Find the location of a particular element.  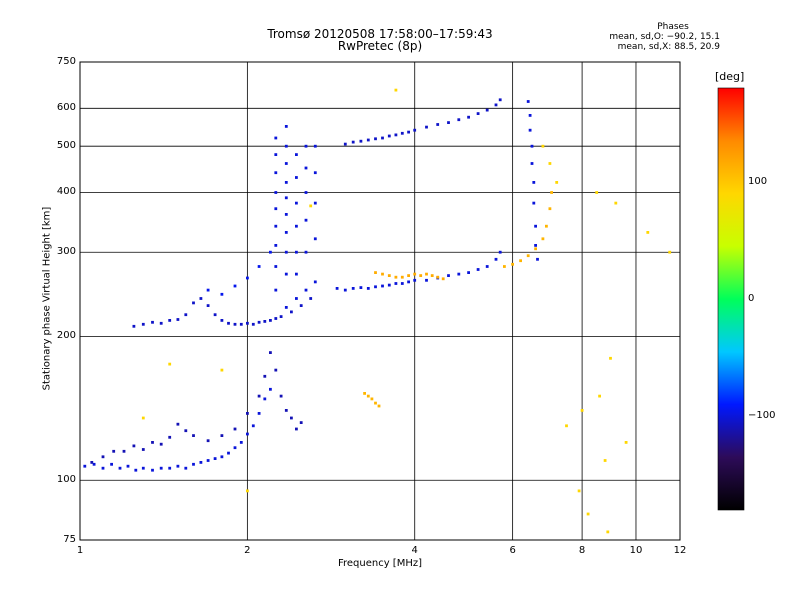

x-axis-label: Frequency [MHz] is located at coordinates (380, 563).